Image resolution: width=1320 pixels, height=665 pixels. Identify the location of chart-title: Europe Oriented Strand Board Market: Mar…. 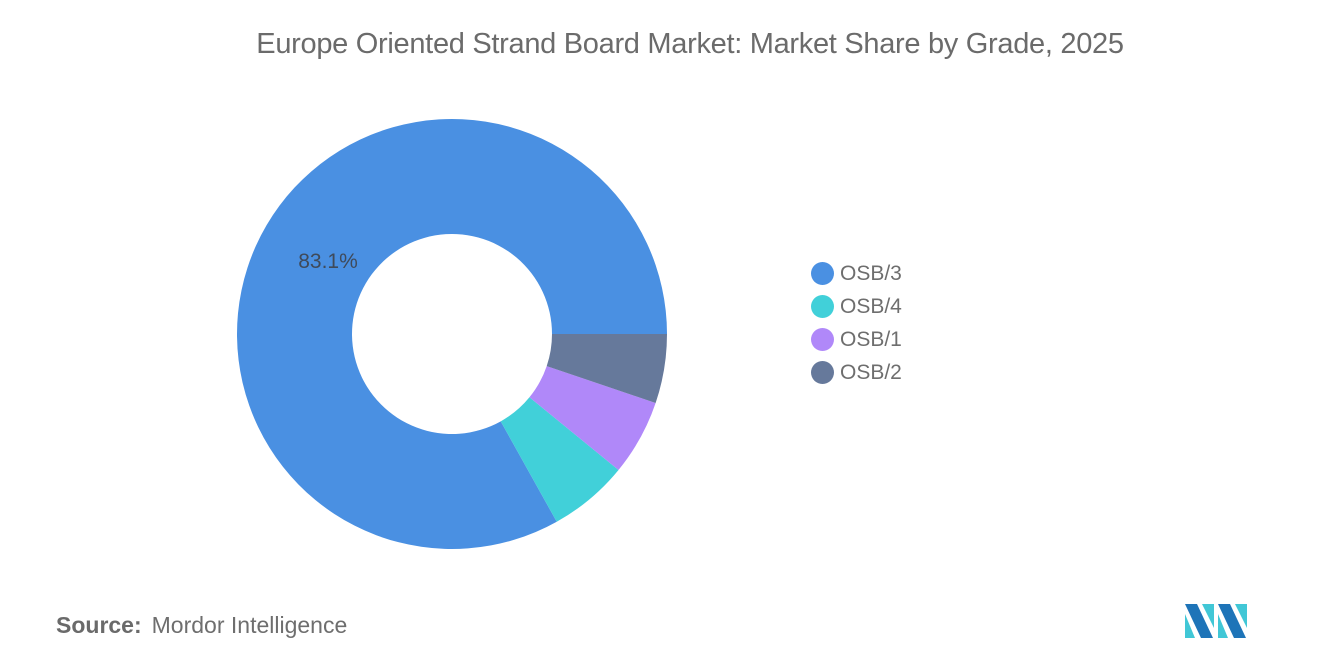
(690, 44).